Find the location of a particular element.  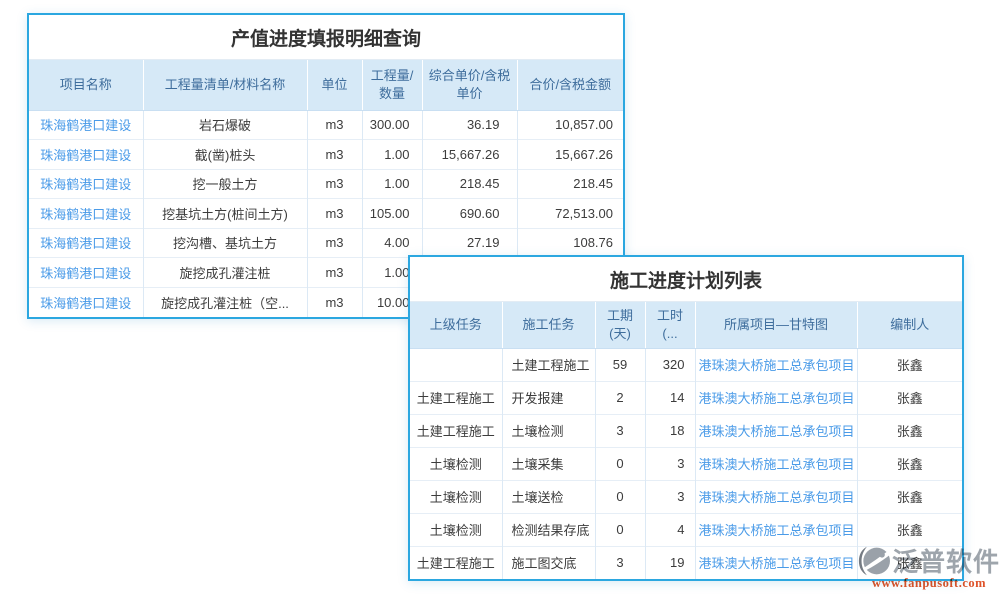

item-cell: 挖沟槽、基坑土方 is located at coordinates (225, 242).